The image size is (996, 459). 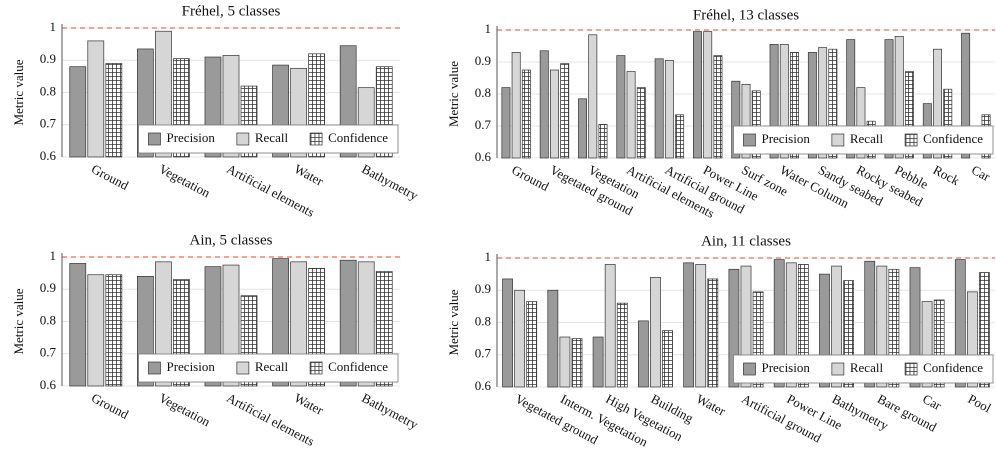 What do you see at coordinates (390, 182) in the screenshot?
I see `x-tick-label: Bathymetry` at bounding box center [390, 182].